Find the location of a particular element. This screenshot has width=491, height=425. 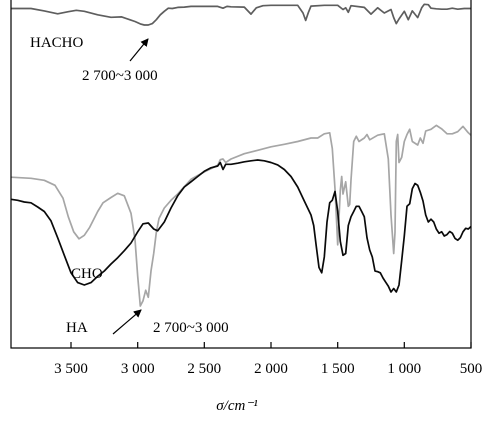

annotation-label-top: 2 700~3 000 is located at coordinates (120, 76).